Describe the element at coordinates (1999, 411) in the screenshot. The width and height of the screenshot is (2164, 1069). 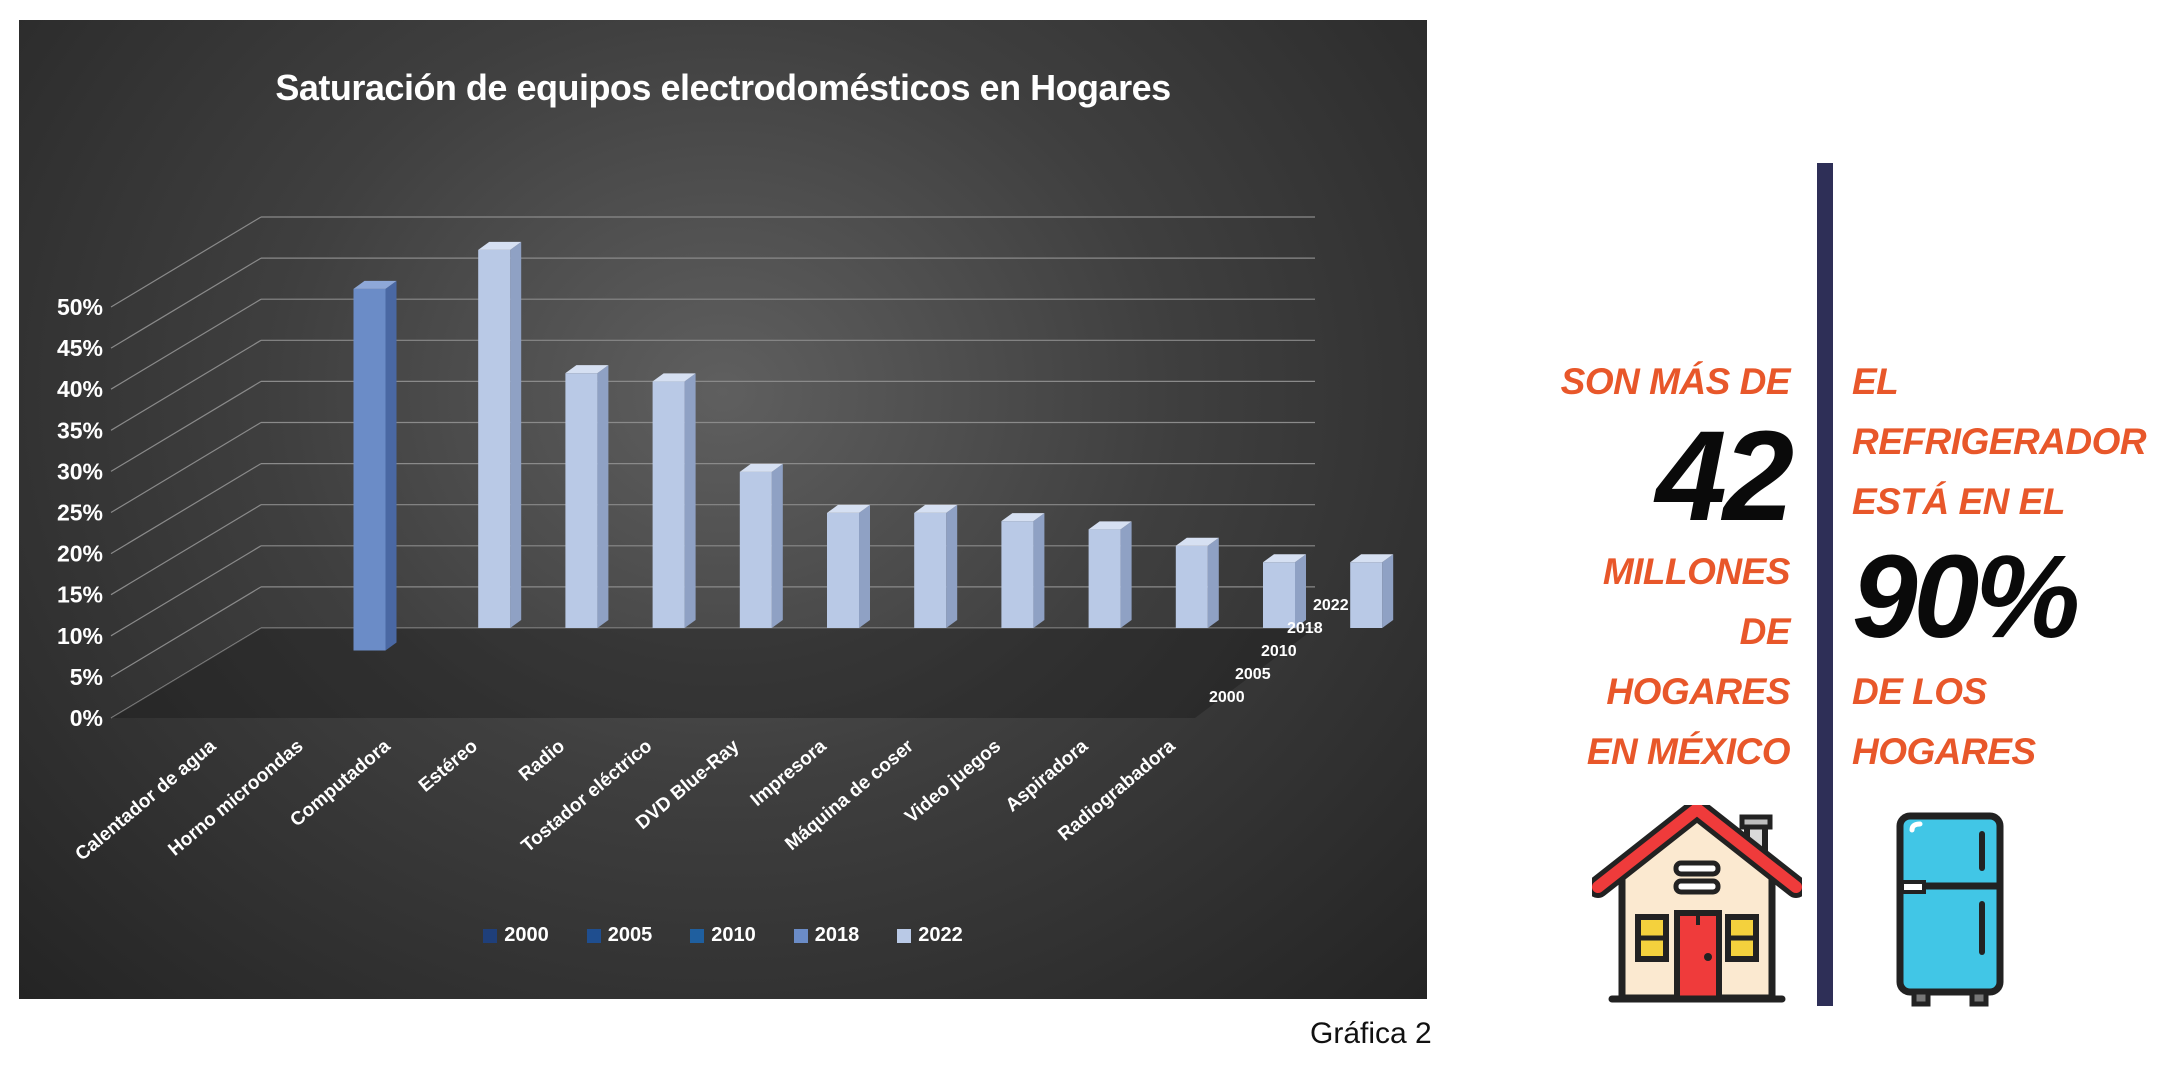
I see `fridge-line1: EL REFRIGERADOR` at that location.